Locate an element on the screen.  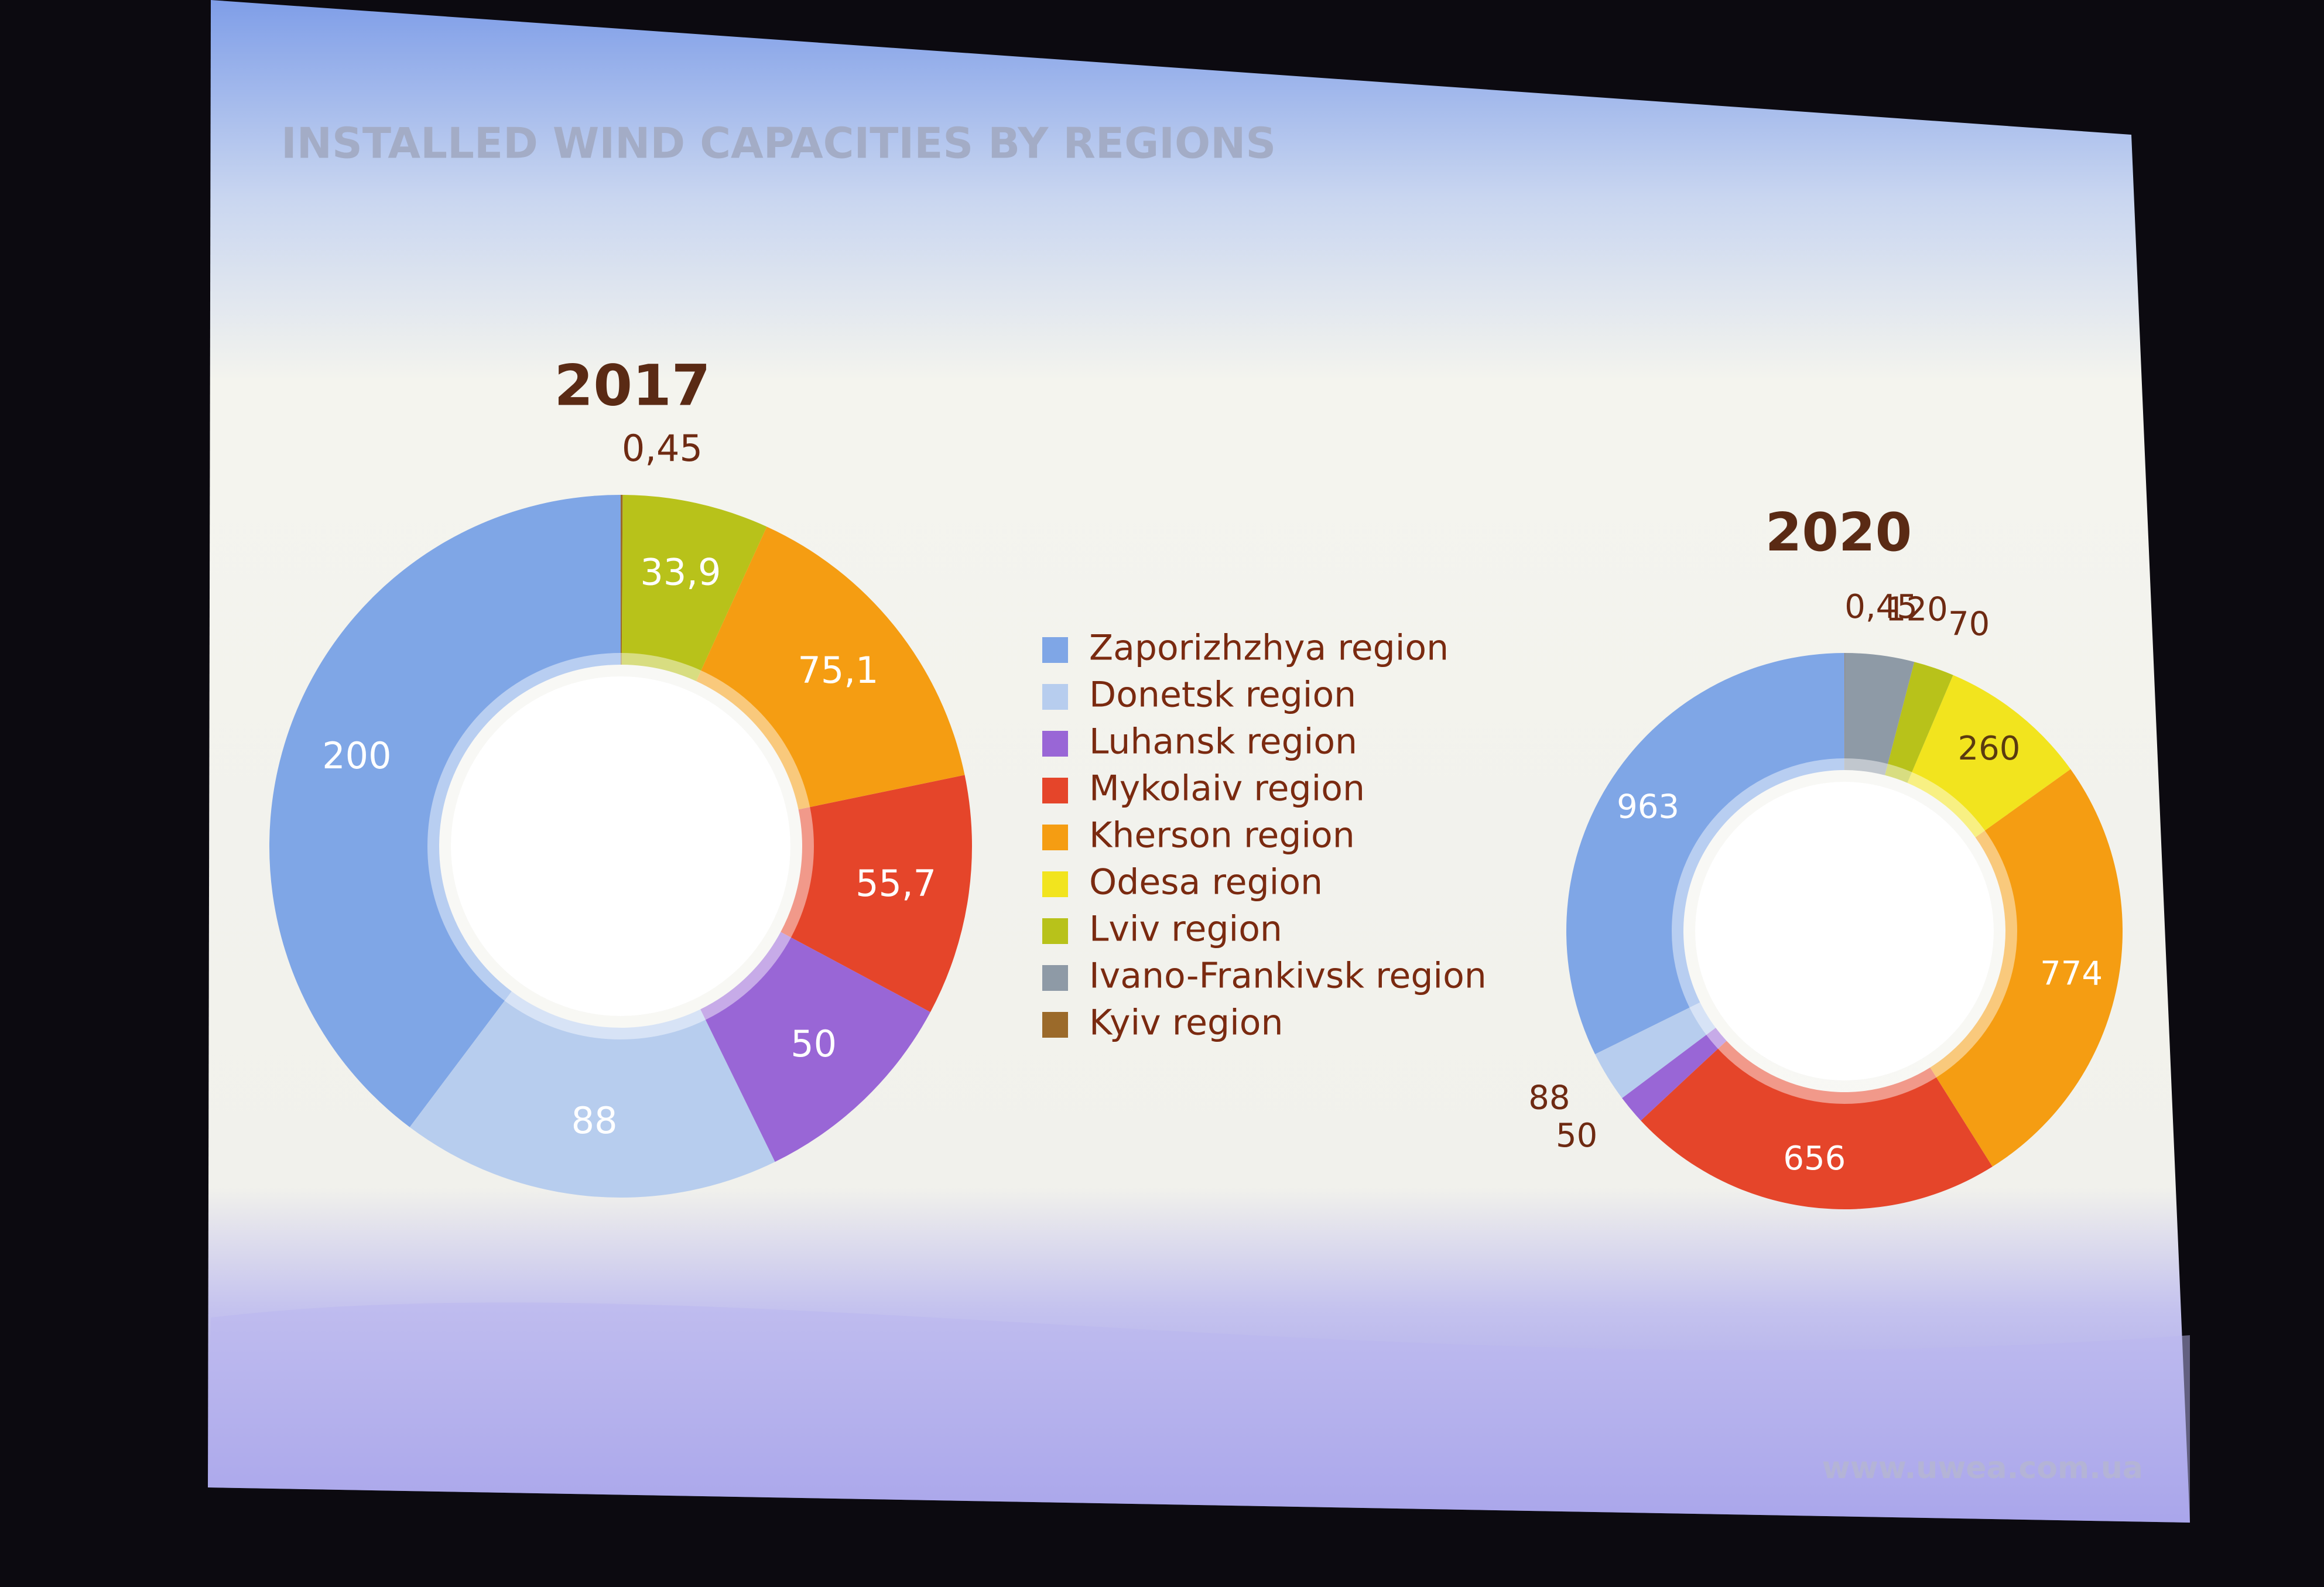
data-label: 70 is located at coordinates (1969, 624).